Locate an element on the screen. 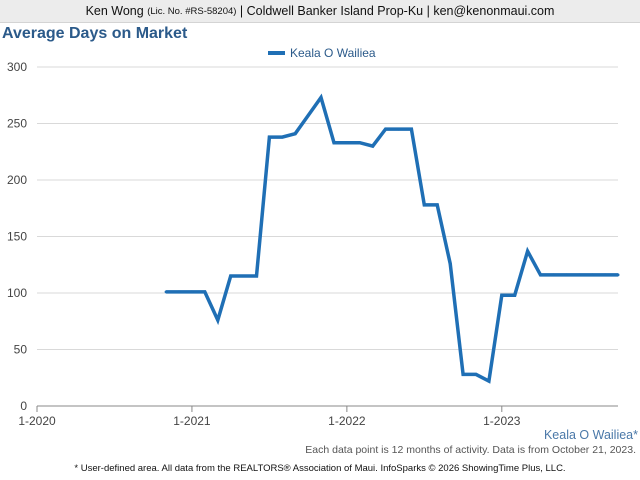 The height and width of the screenshot is (480, 640). agent-license: (Lic. No. #RS-58204) is located at coordinates (192, 11).